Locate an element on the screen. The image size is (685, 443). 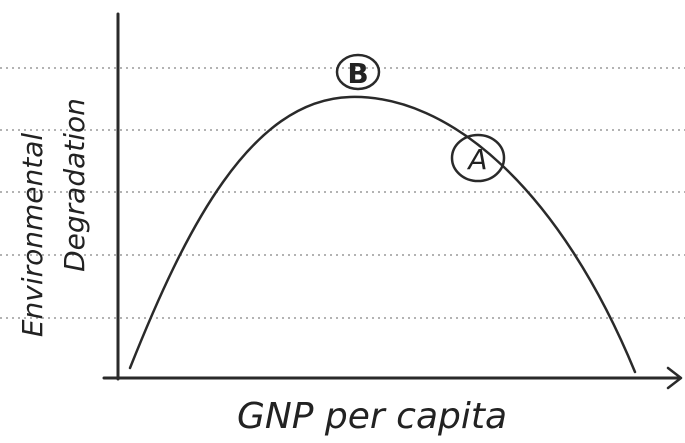
y-axis-label-line: Degradation is located at coordinates (74, 185).